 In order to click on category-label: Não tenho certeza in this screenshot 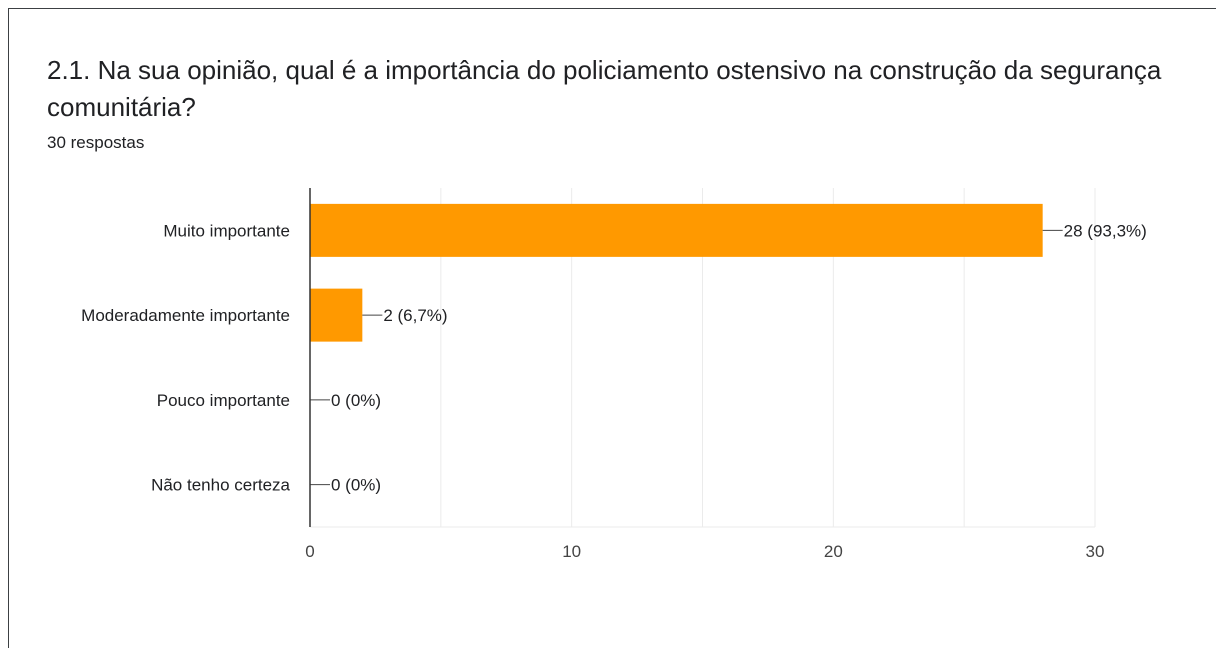, I will do `click(220, 485)`.